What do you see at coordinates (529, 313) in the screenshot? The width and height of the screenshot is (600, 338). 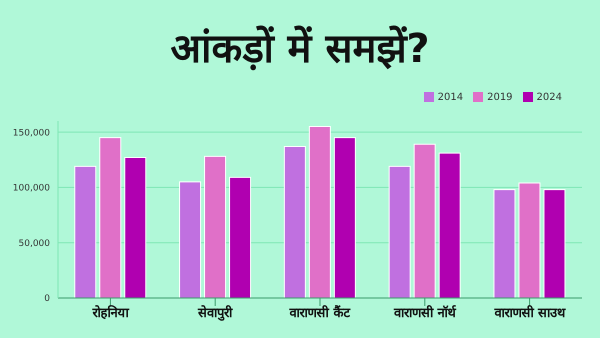 I see `x-tick-label: वाराणसी साउथ` at bounding box center [529, 313].